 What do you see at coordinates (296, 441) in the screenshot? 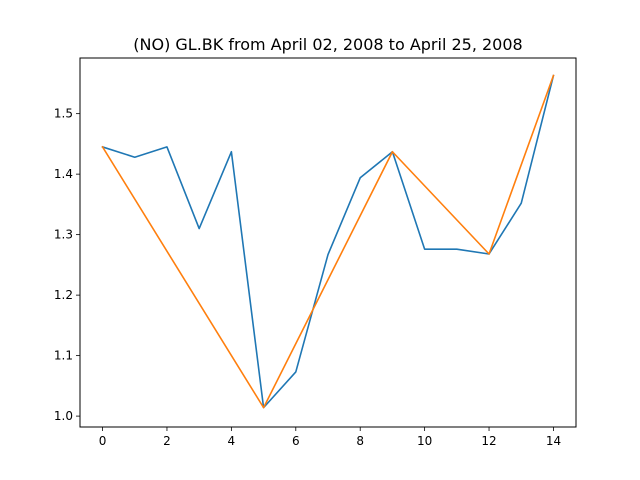
I see `x-tick-label: 6` at bounding box center [296, 441].